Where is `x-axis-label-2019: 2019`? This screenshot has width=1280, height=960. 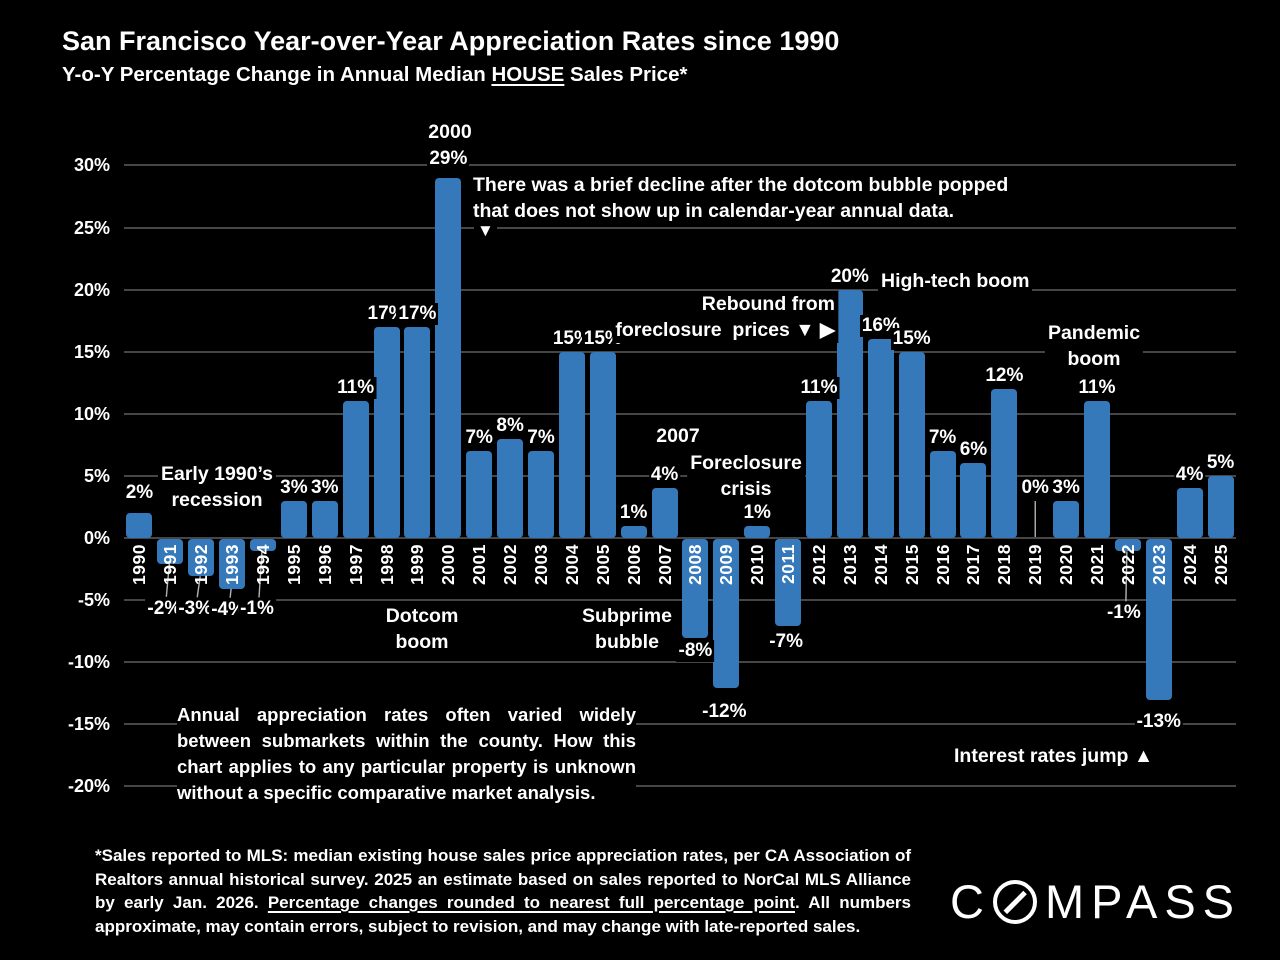
x-axis-label-2019: 2019 is located at coordinates (1035, 564).